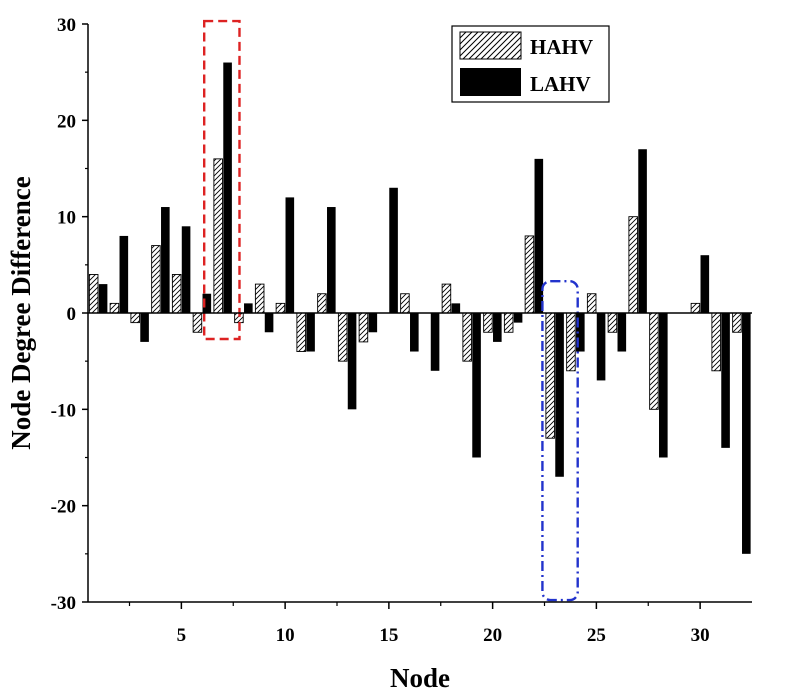 This screenshot has height=697, width=792. Describe the element at coordinates (66, 218) in the screenshot. I see `y-tick-label: 10` at that location.